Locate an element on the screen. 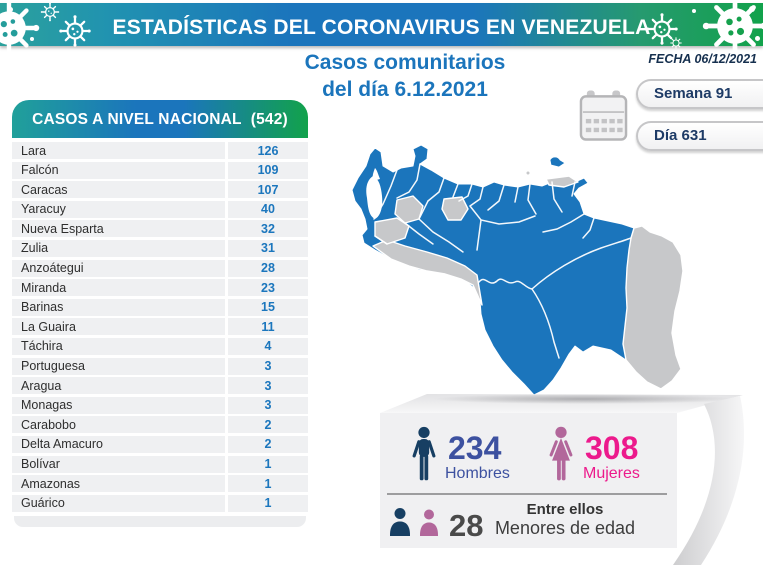 This screenshot has height=565, width=763. state-name: Aragua is located at coordinates (118, 386).